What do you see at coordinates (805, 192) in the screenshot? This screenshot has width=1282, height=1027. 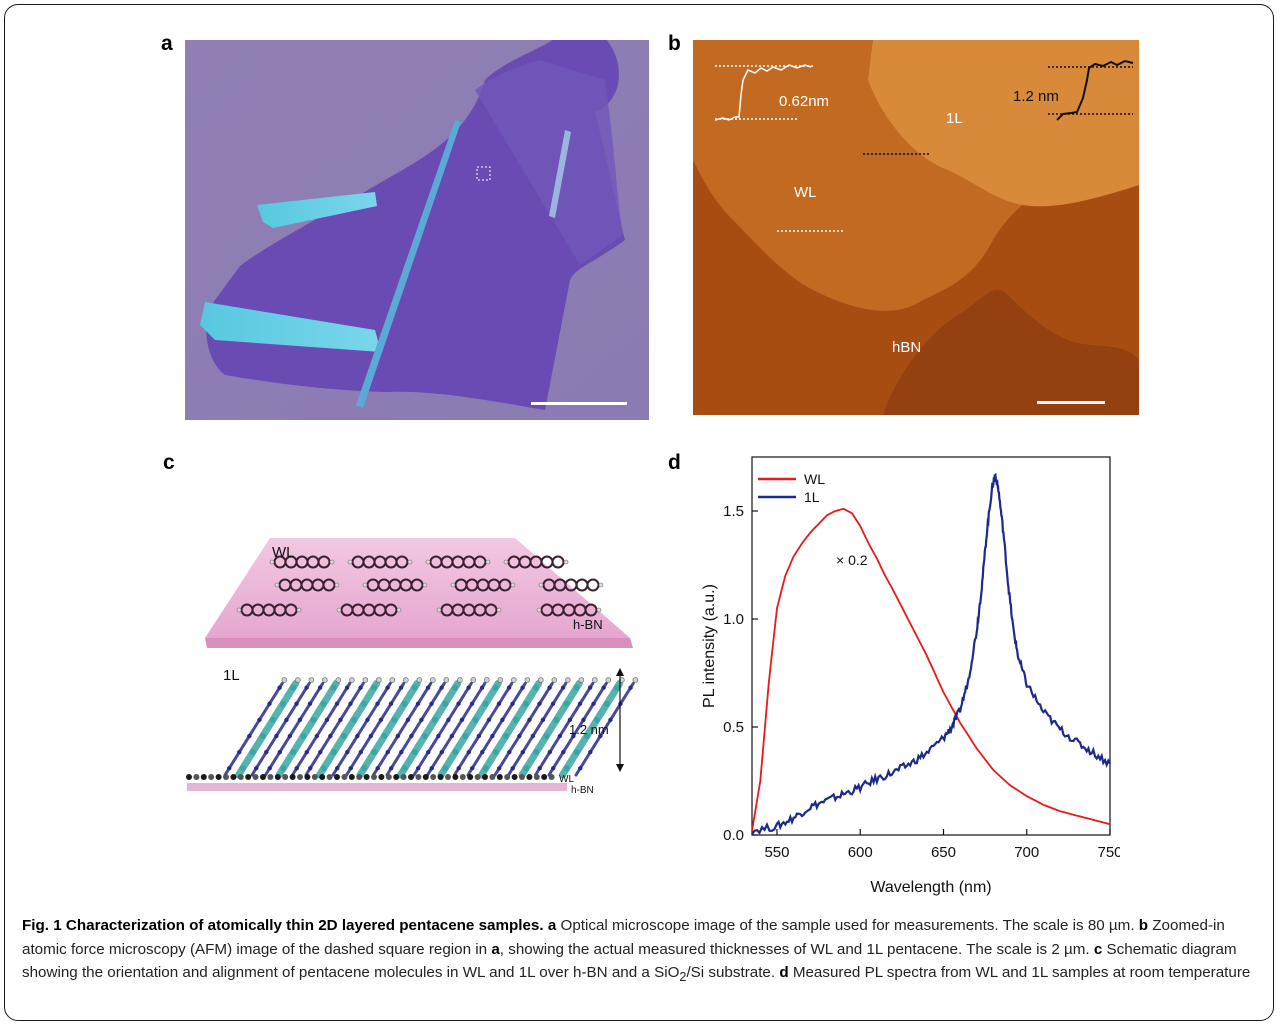 I see `region-label-wl: WL` at bounding box center [805, 192].